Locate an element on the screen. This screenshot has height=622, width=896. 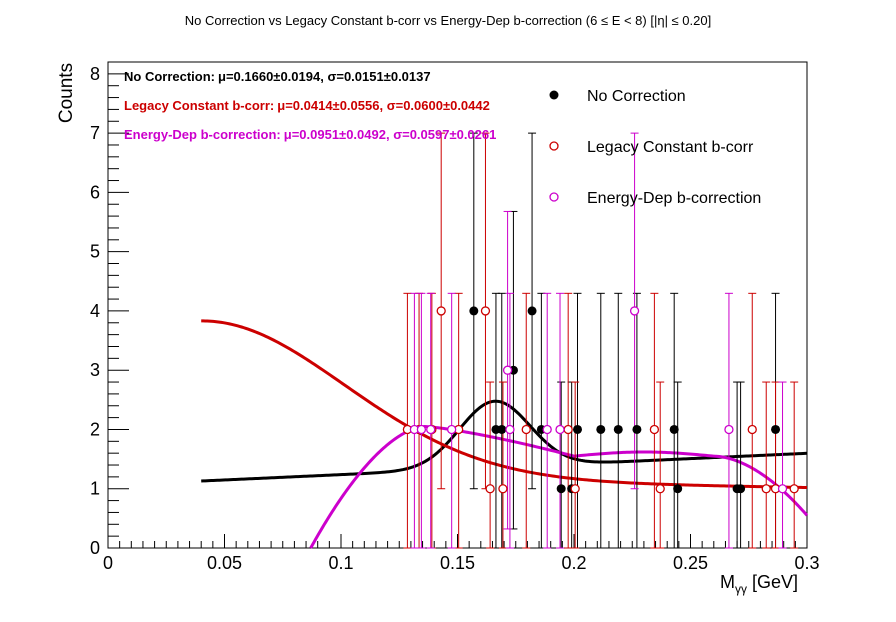
x-axis: 0 0.05 0.1 0.15 0.2 0.25 0.3 is located at coordinates (461, 553).